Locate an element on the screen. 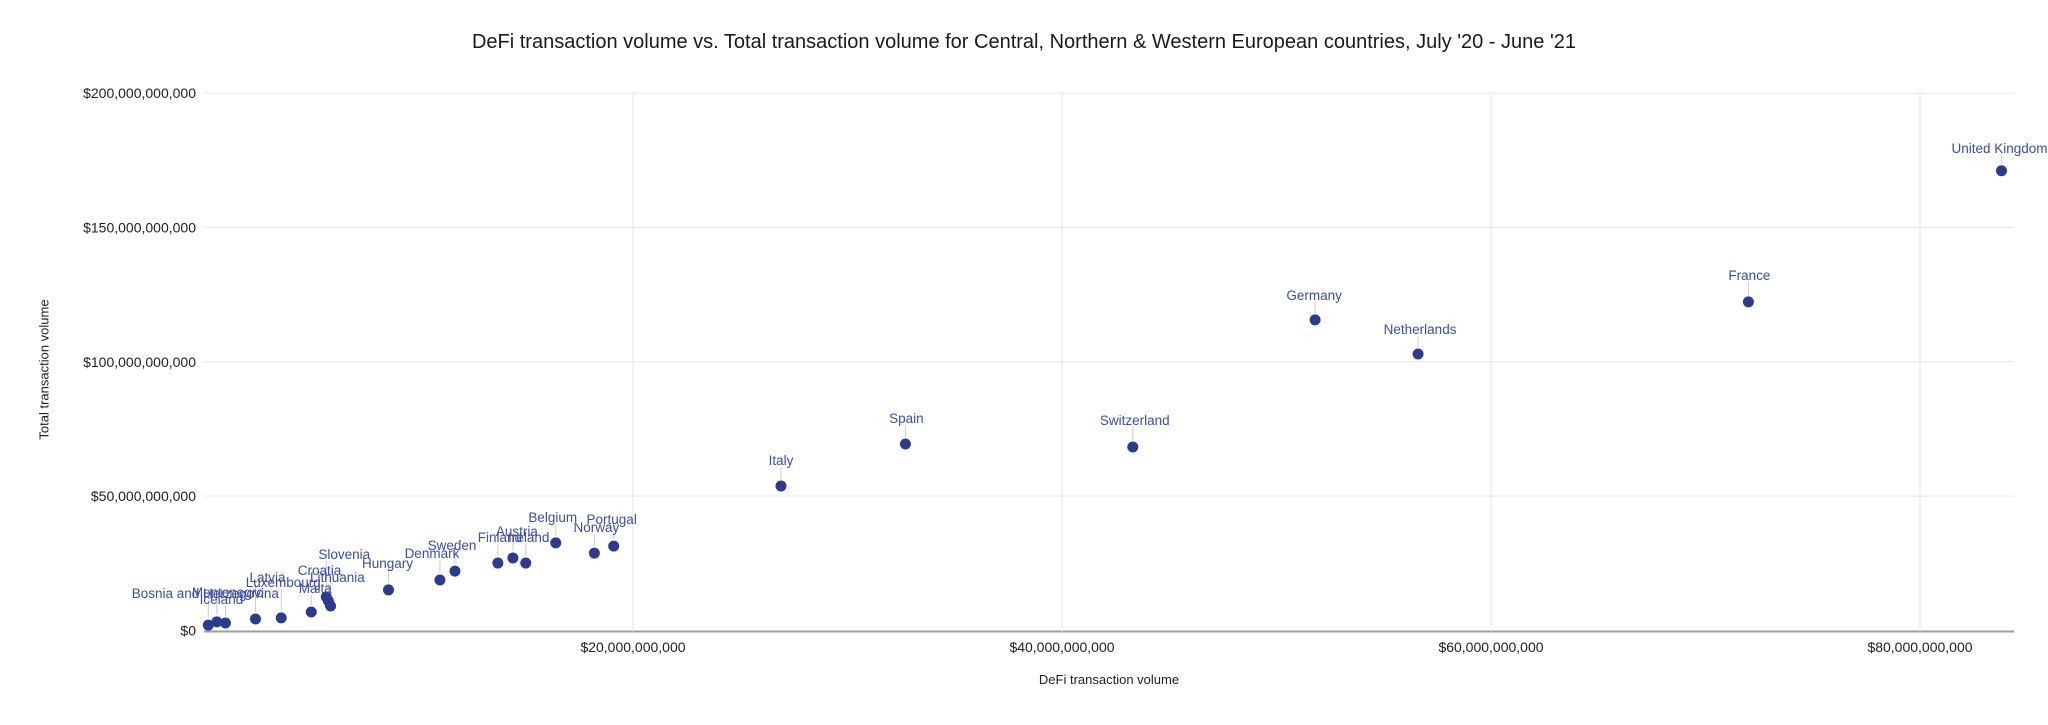  point-label: Luxembourg is located at coordinates (283, 582).